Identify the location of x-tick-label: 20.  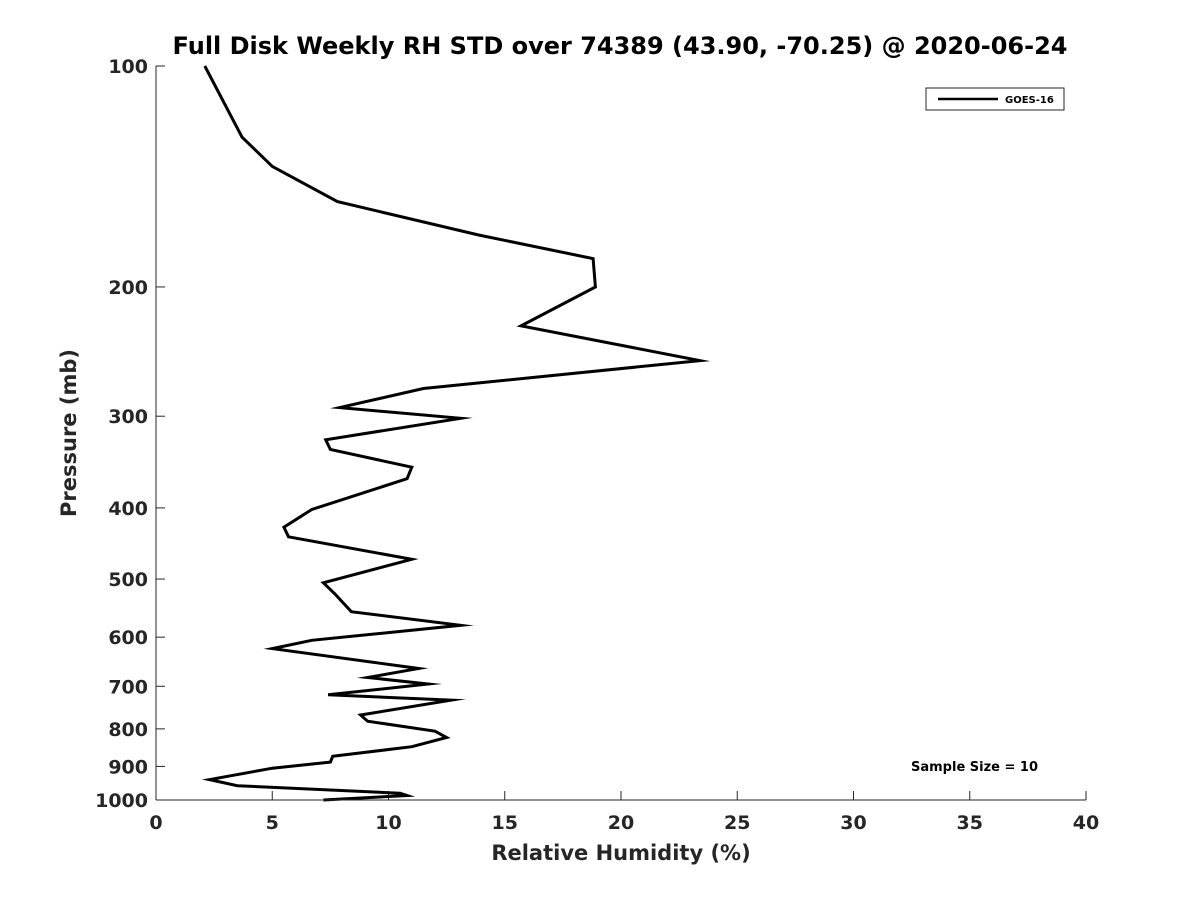
(621, 823).